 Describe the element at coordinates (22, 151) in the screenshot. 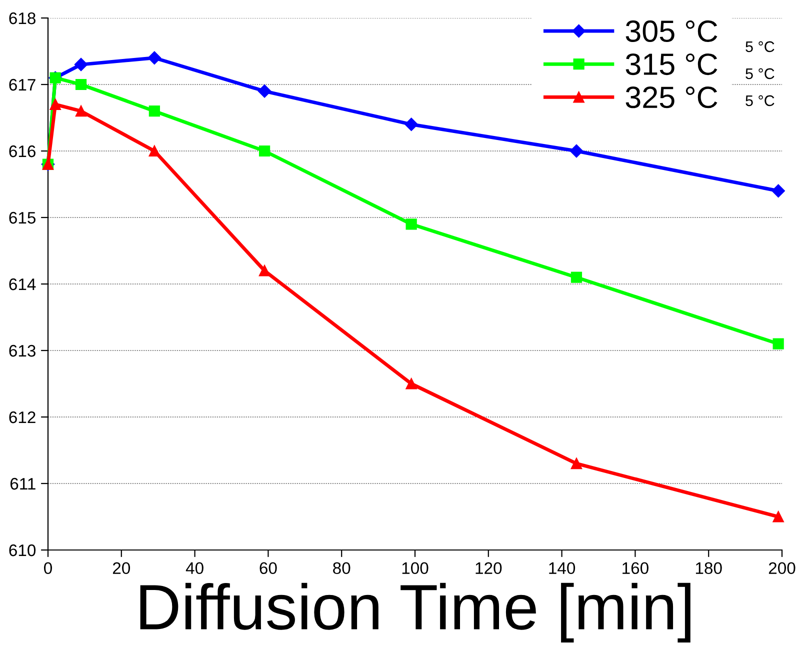

I see `y-tick-label: 616` at that location.